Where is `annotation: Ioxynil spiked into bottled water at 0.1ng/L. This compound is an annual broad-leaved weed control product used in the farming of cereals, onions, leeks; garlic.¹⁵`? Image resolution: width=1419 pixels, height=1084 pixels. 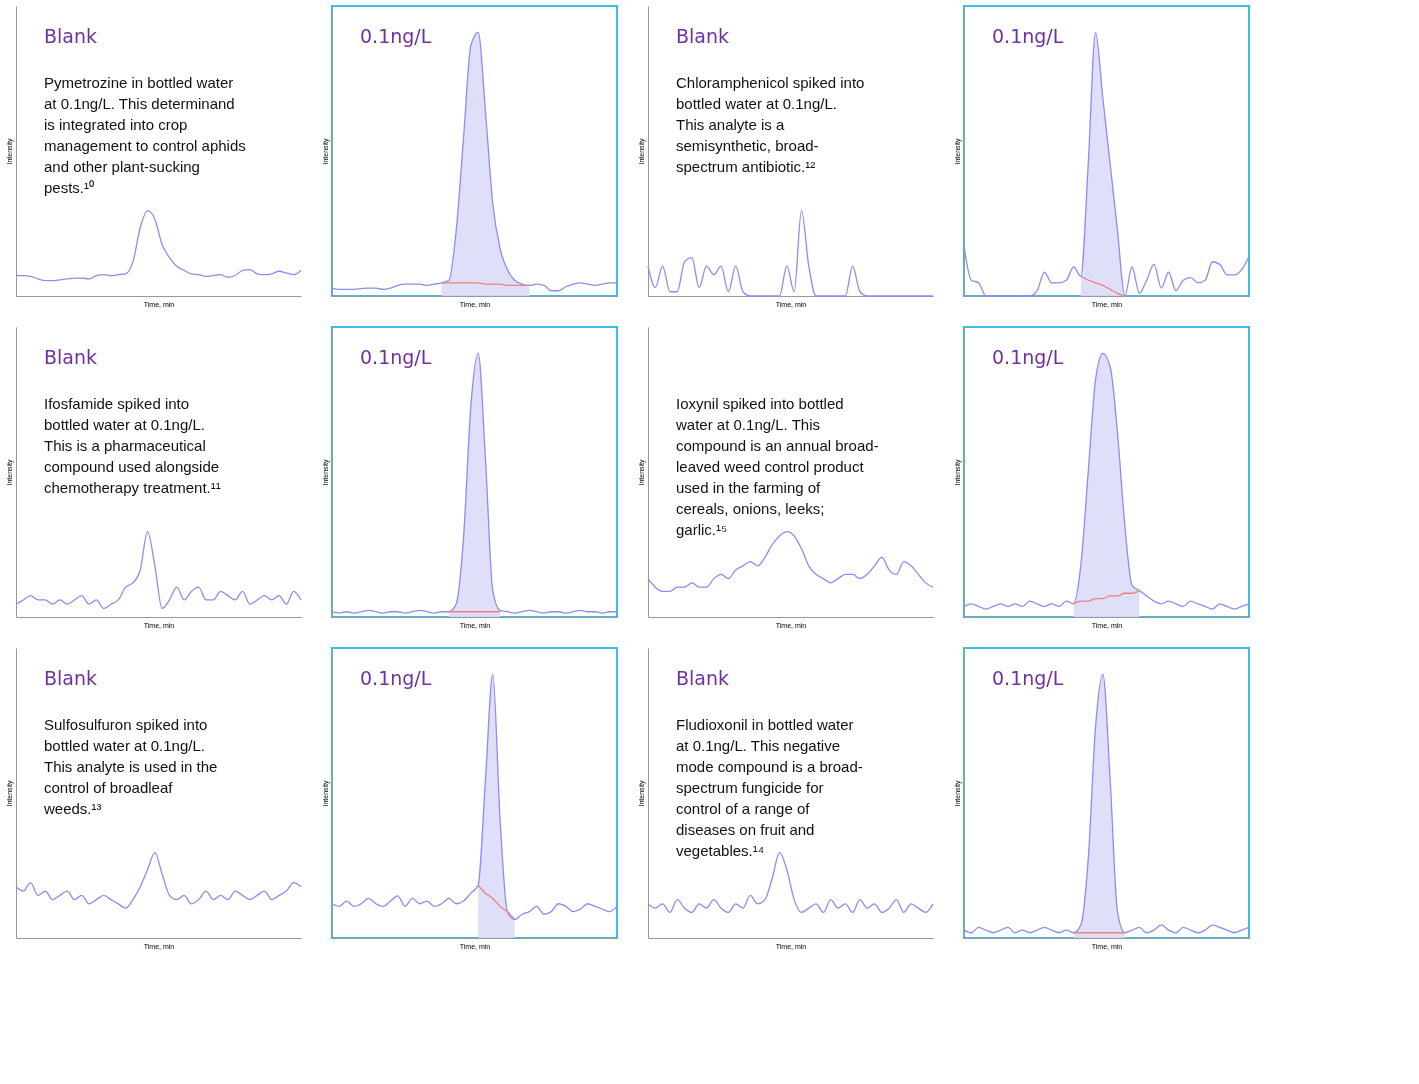
annotation: Ioxynil spiked into bottled water at 0.1ng/L. This compound is an annual broad-leaved weed control product used in the farming of cereals, onions, leeks; garlic.¹⁵ is located at coordinates (777, 466).